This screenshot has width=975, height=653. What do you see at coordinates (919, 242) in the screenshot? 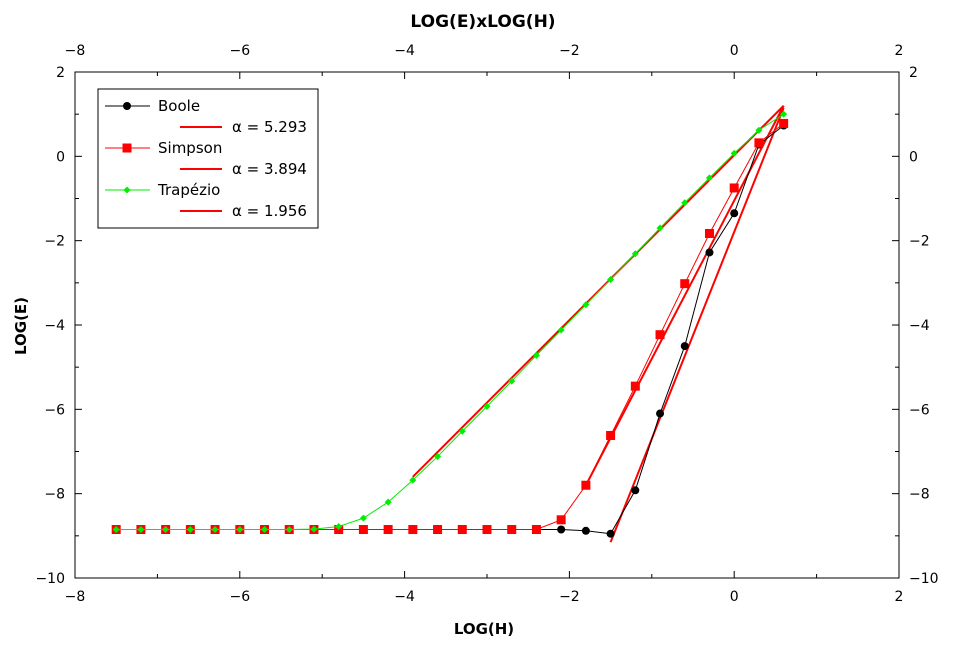
I see `y-tick-label-right: −2` at bounding box center [919, 242].